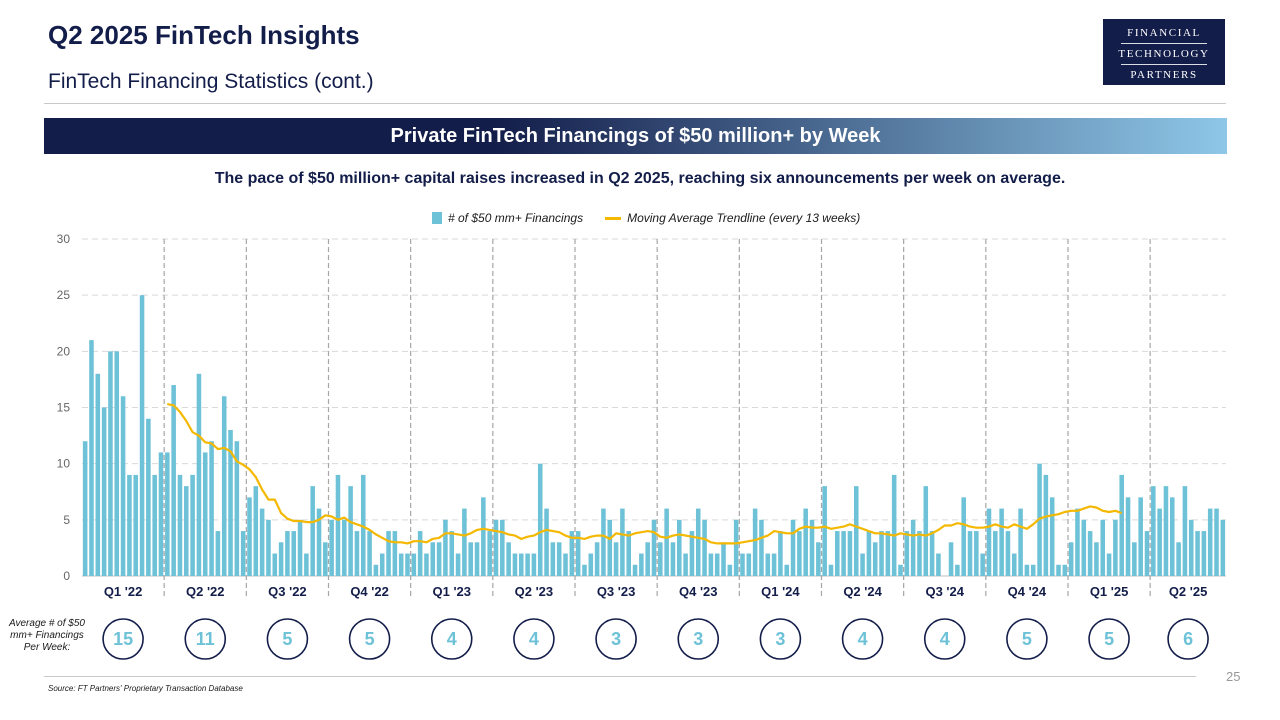 Image resolution: width=1280 pixels, height=720 pixels. I want to click on page-subtitle: FinTech Financing Statistics (cont.), so click(211, 81).